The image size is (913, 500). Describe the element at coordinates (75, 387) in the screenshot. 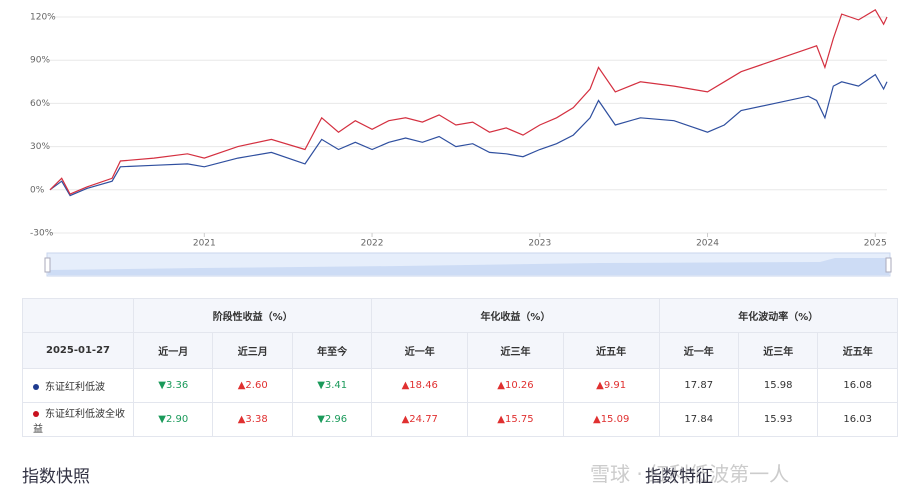

I see `row-name: 东证红利低波` at that location.